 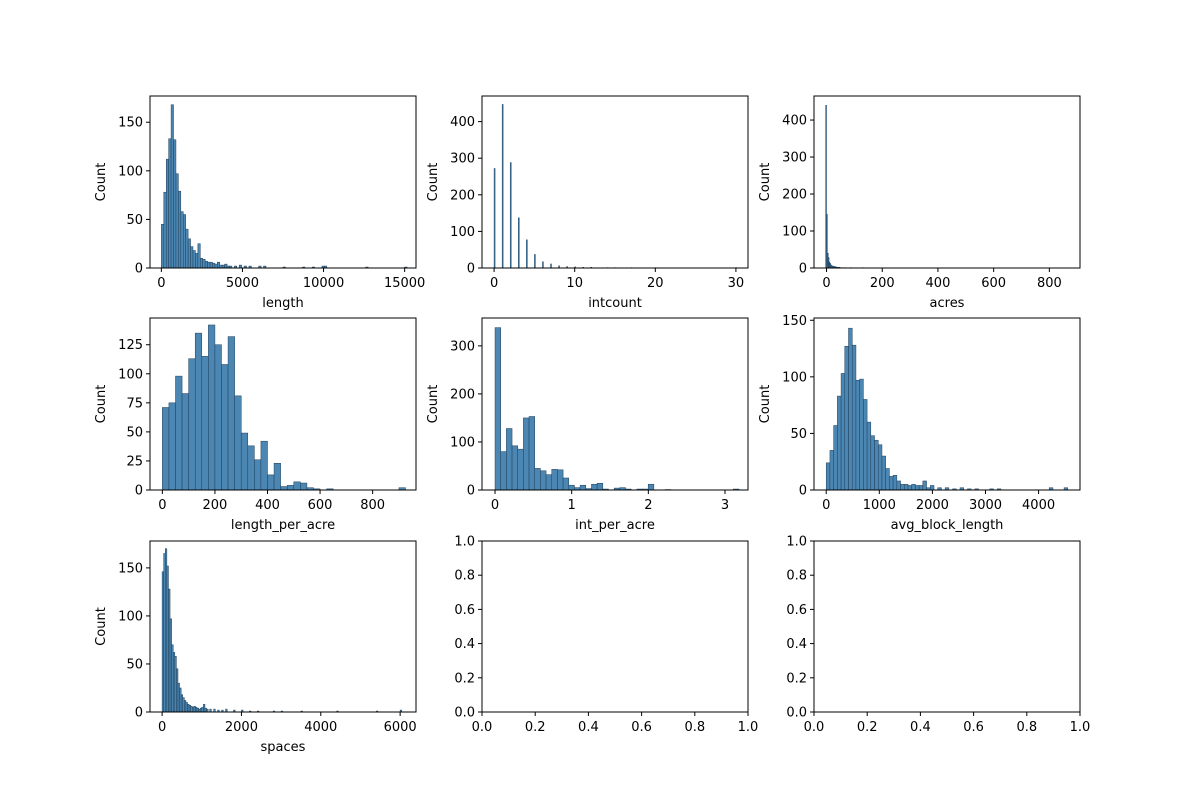 What do you see at coordinates (814, 727) in the screenshot?
I see `x-tick-label: 0.0` at bounding box center [814, 727].